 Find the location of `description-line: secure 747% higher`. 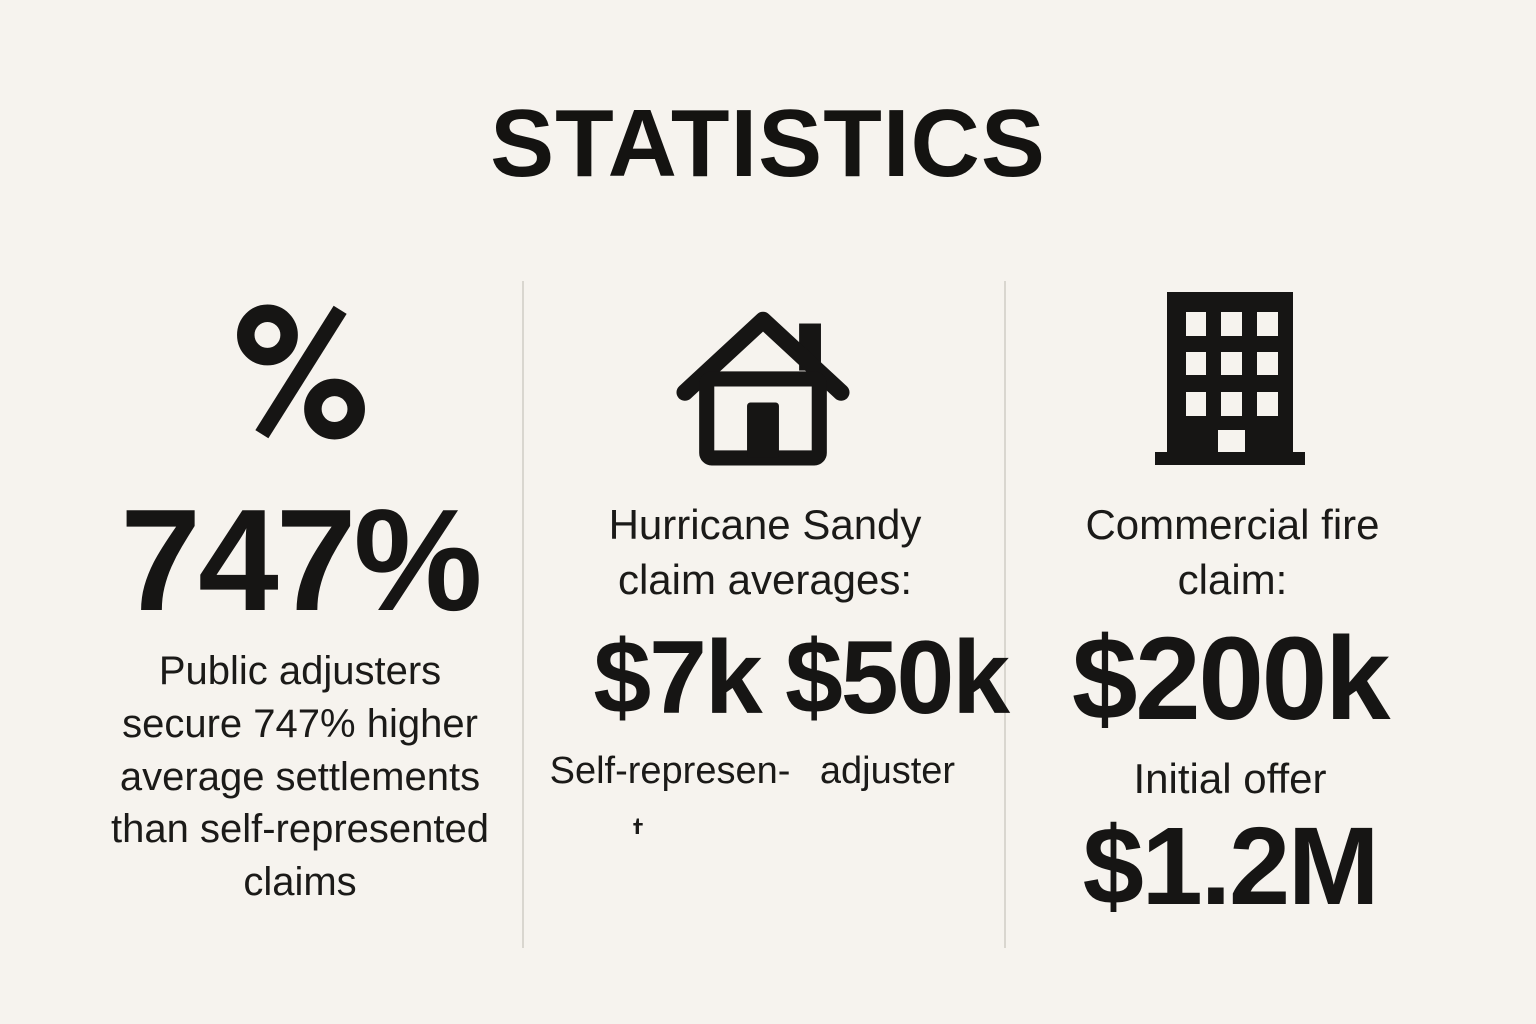

description-line: secure 747% higher is located at coordinates (300, 723).